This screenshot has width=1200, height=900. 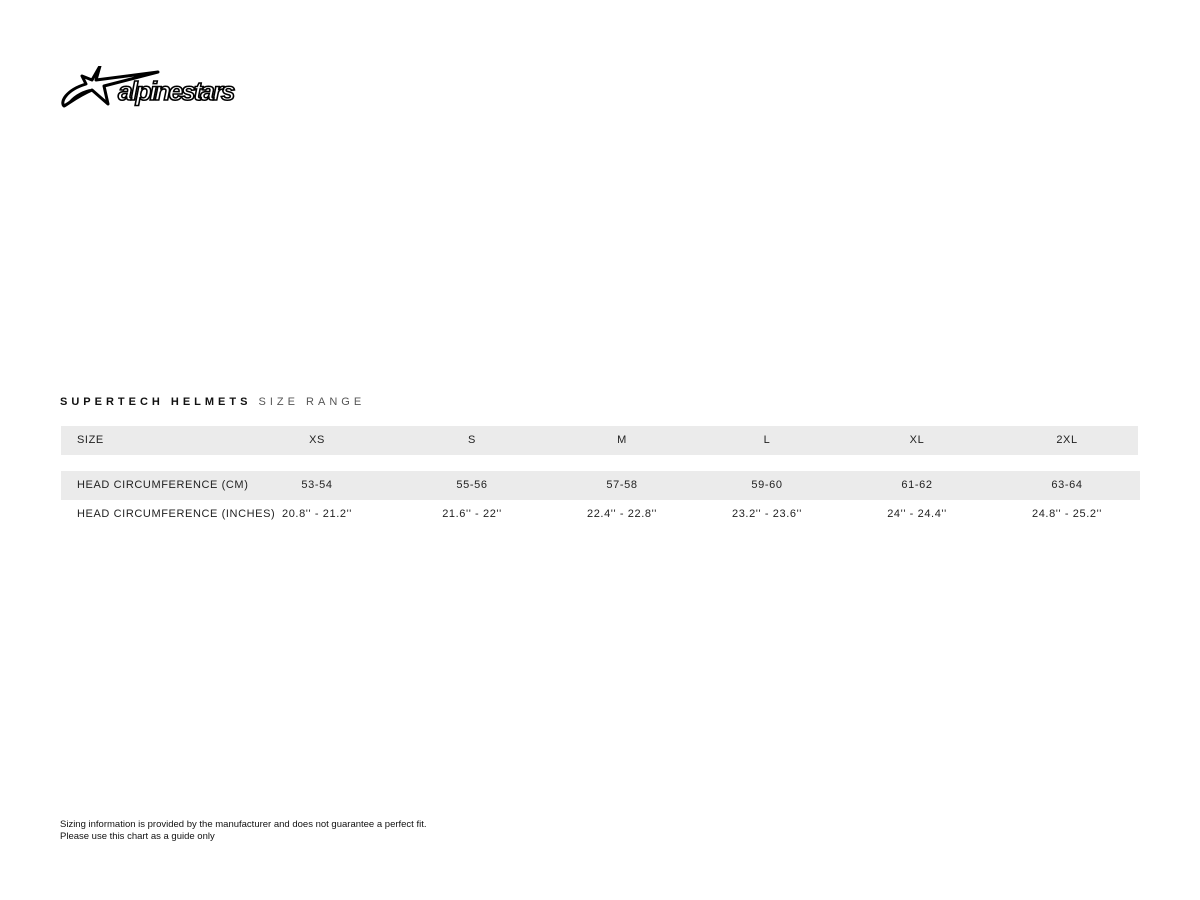 What do you see at coordinates (176, 91) in the screenshot?
I see `logo-wordmark: alpinestars` at bounding box center [176, 91].